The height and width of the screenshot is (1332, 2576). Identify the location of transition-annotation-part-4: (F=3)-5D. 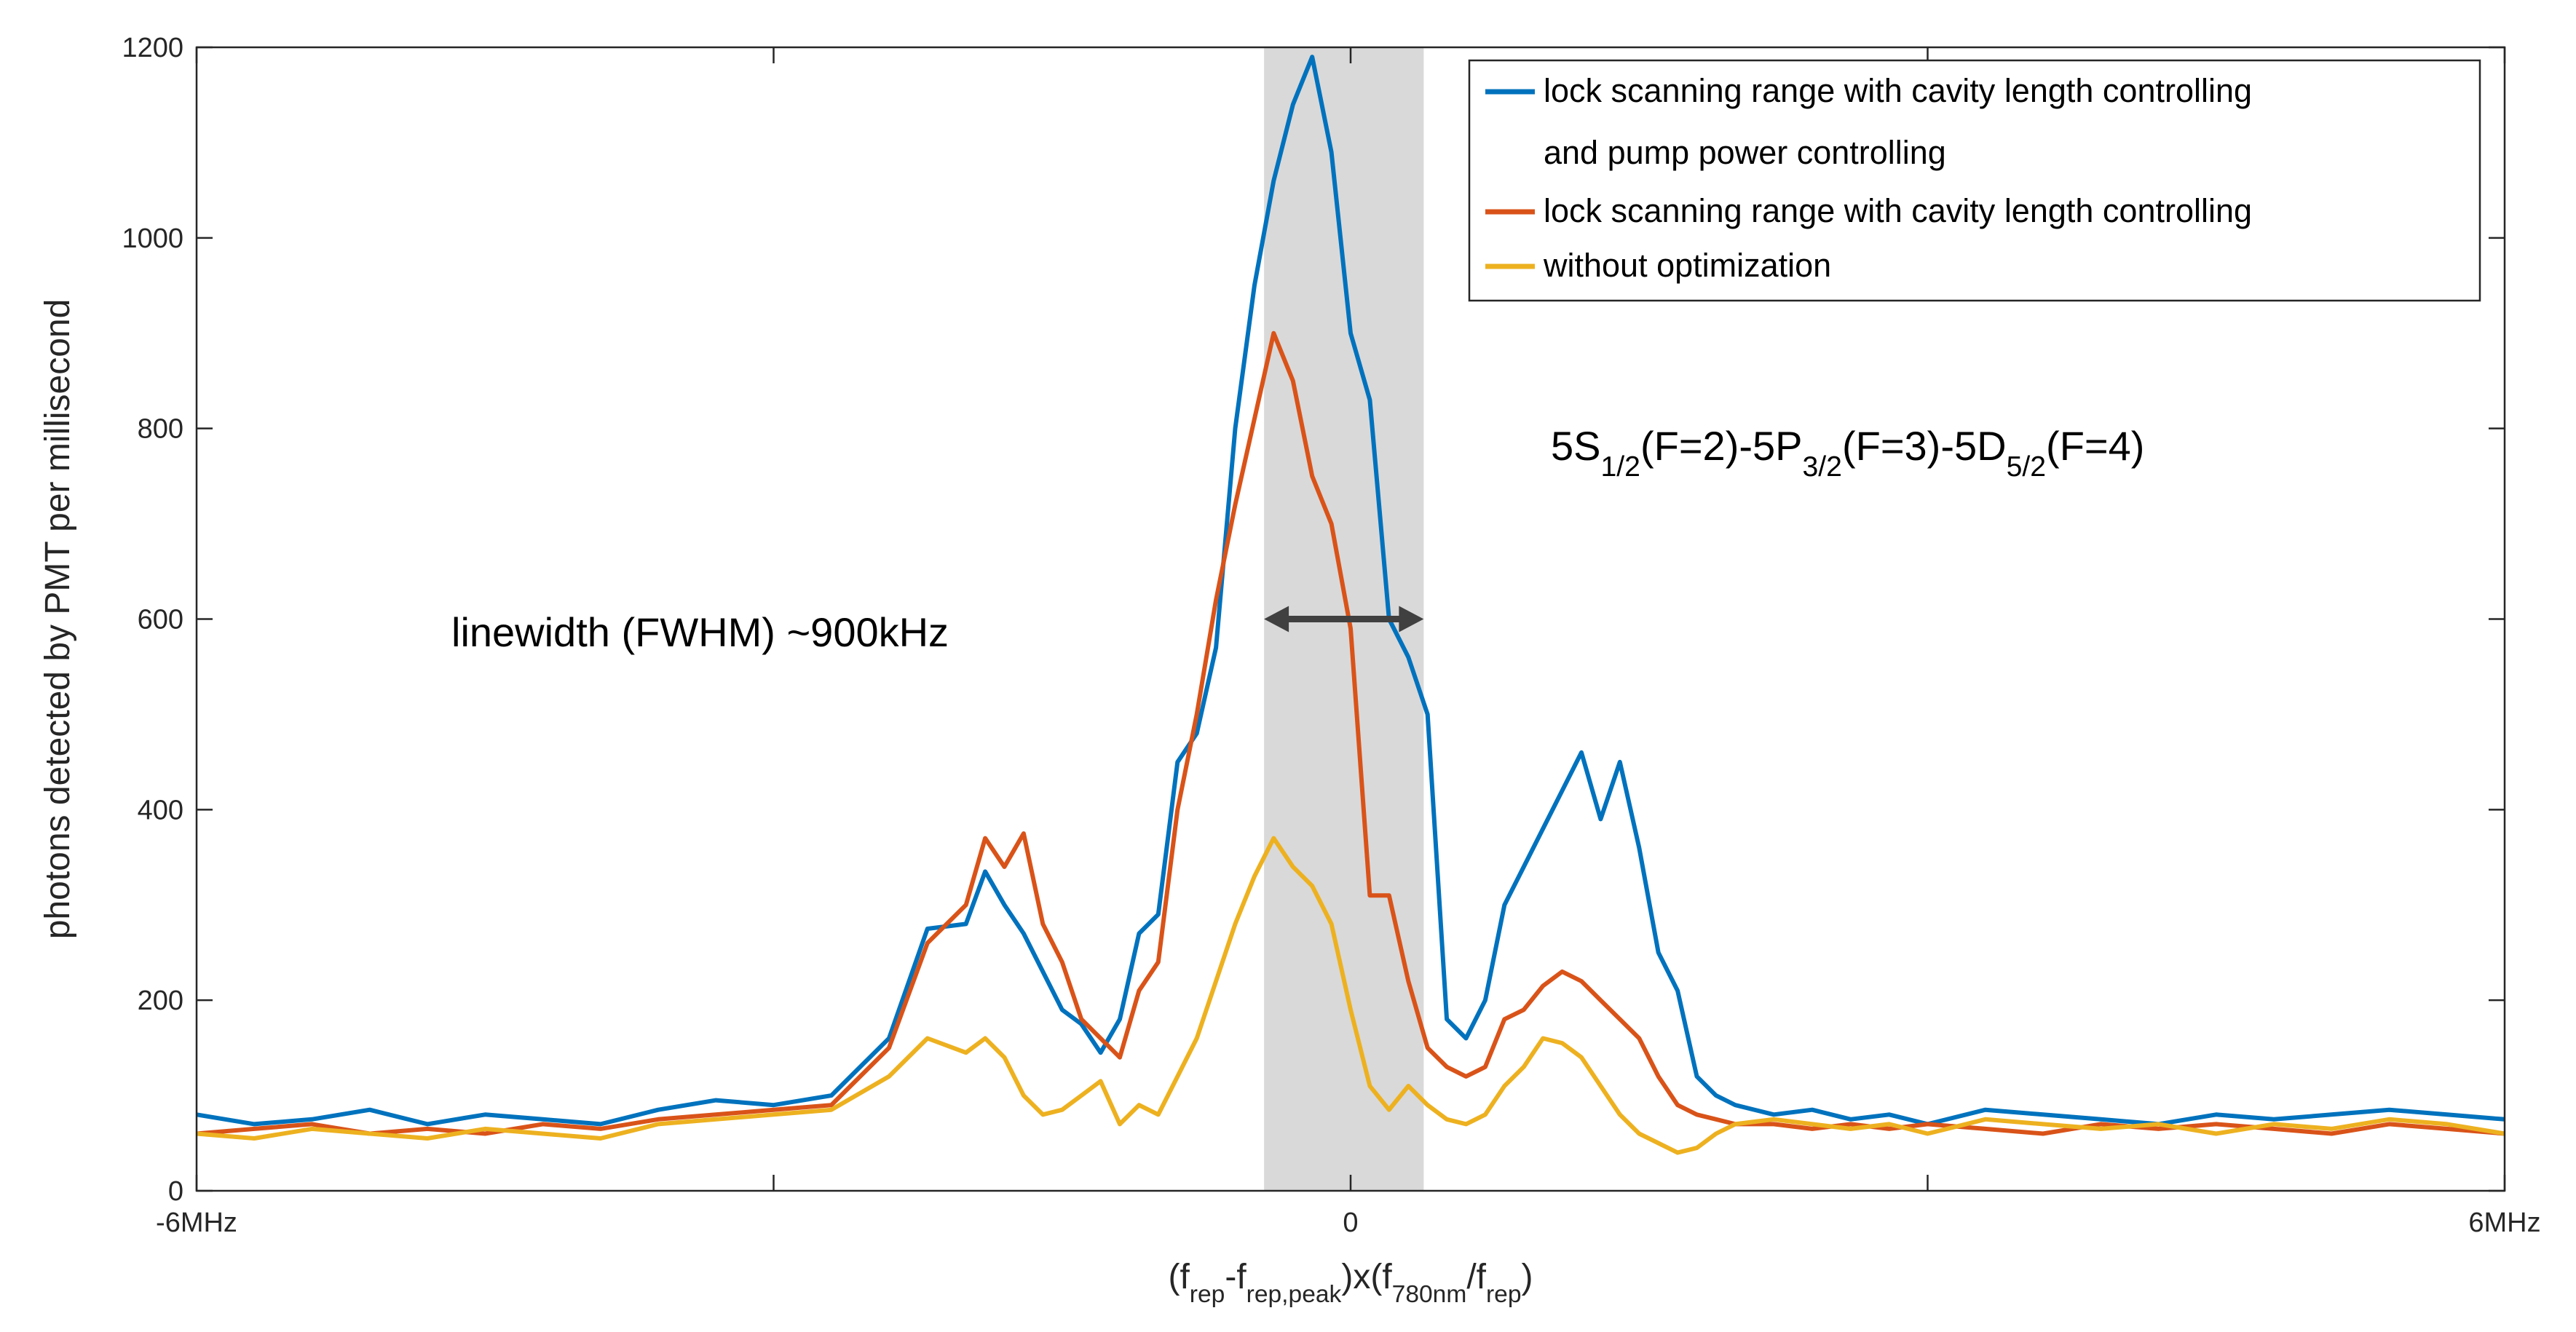
(1925, 446).